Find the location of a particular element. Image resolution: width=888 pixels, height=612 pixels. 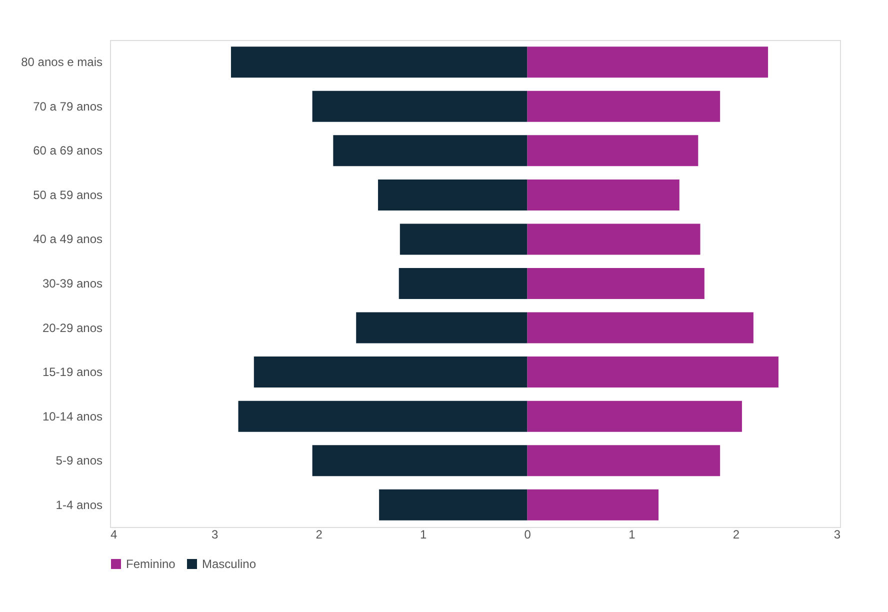

y-tick-label: 15-19 anos is located at coordinates (72, 372).